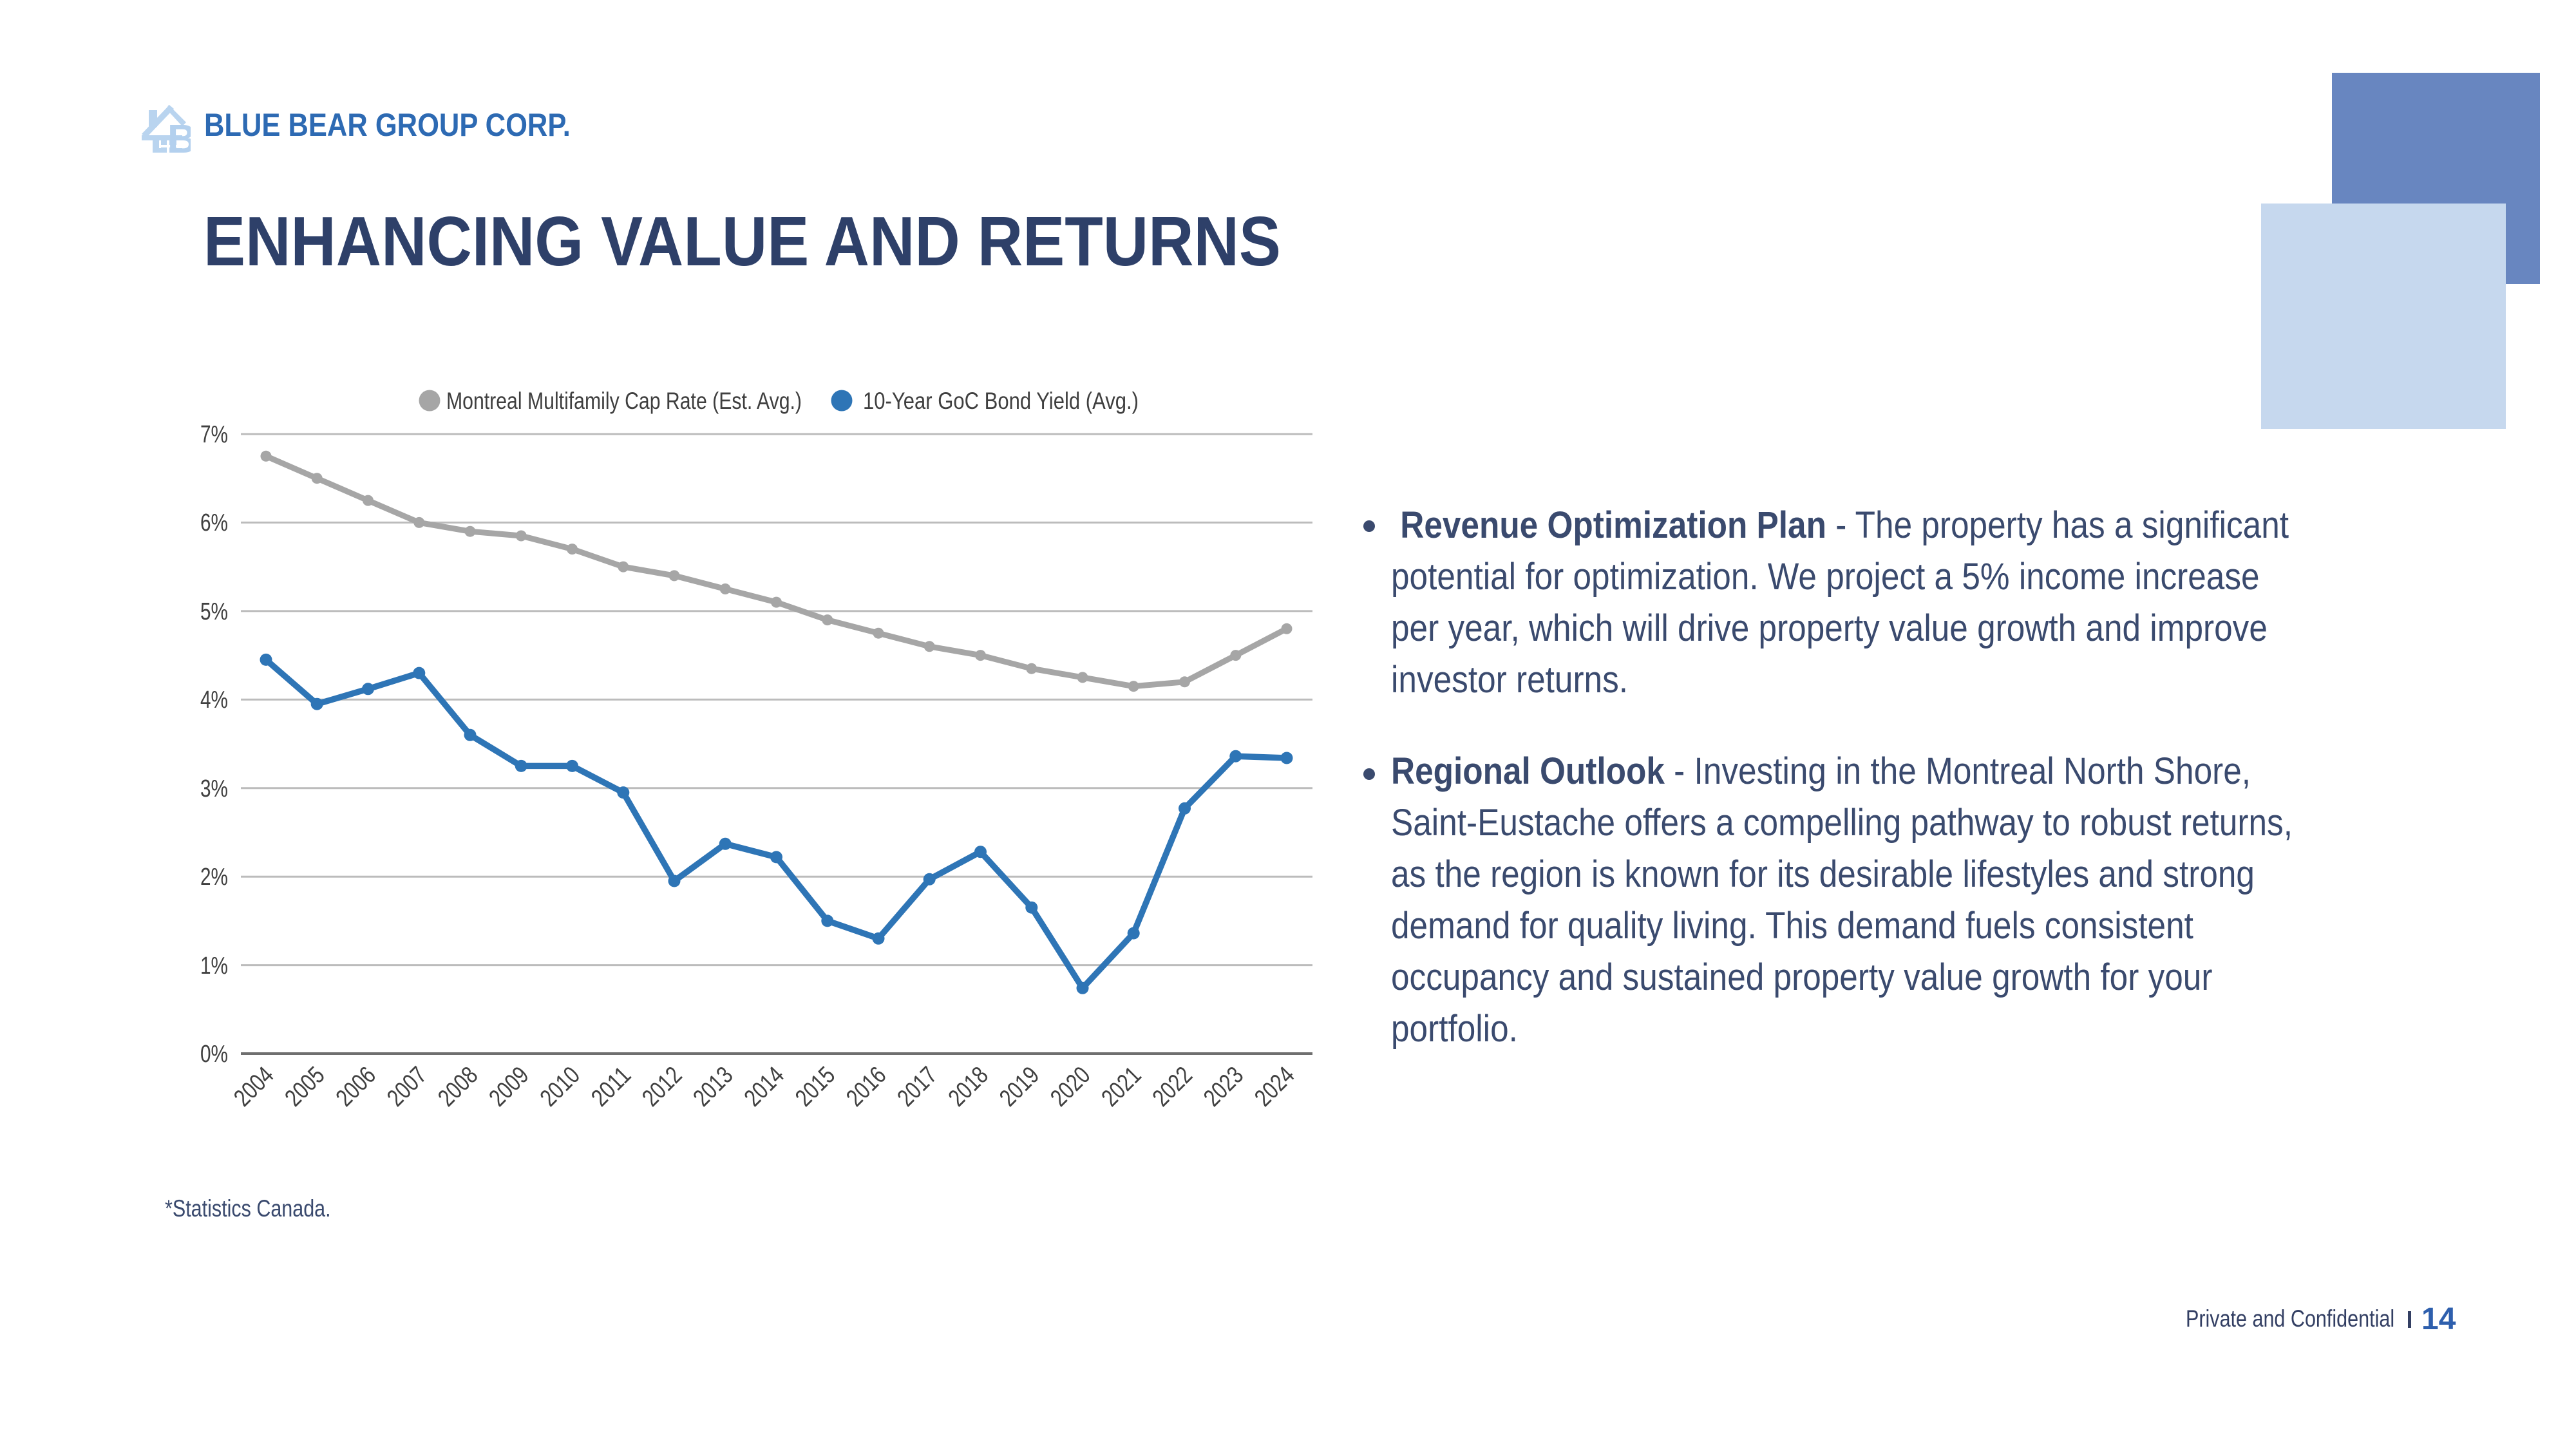  Describe the element at coordinates (214, 522) in the screenshot. I see `svg-text: 6%` at that location.